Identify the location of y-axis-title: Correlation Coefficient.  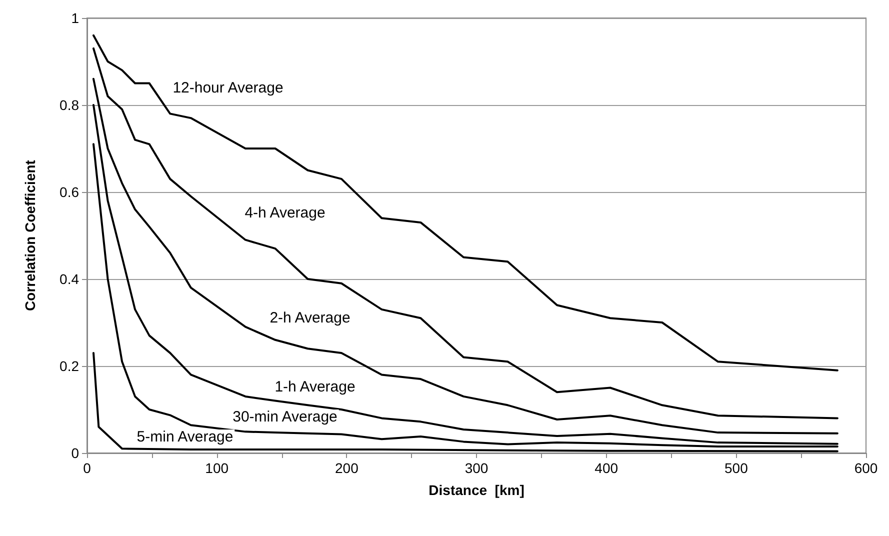
(30, 235).